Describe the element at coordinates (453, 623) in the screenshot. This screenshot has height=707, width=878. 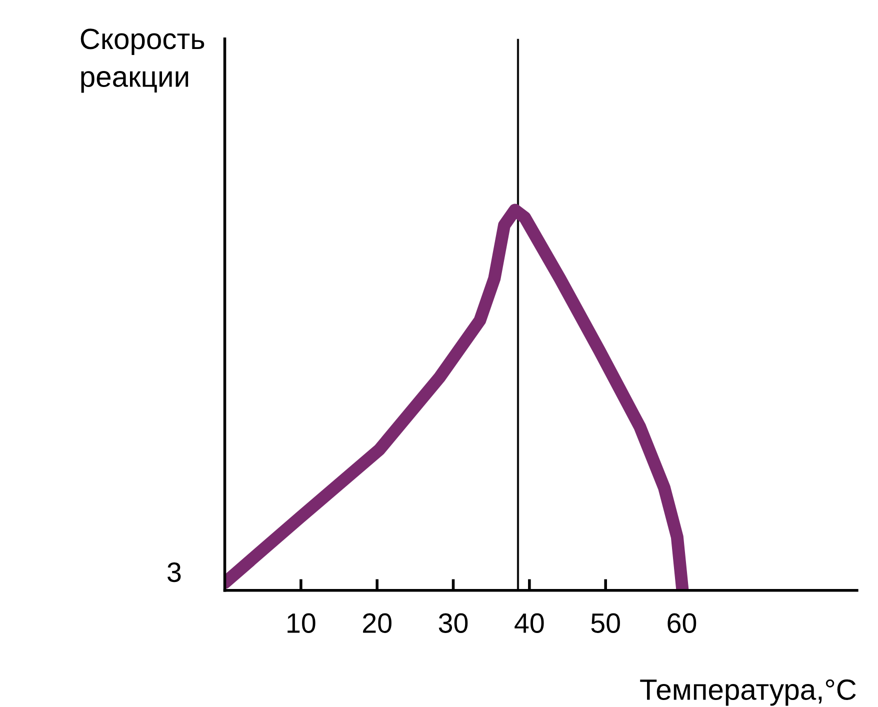
I see `x-tick-label: 30` at that location.